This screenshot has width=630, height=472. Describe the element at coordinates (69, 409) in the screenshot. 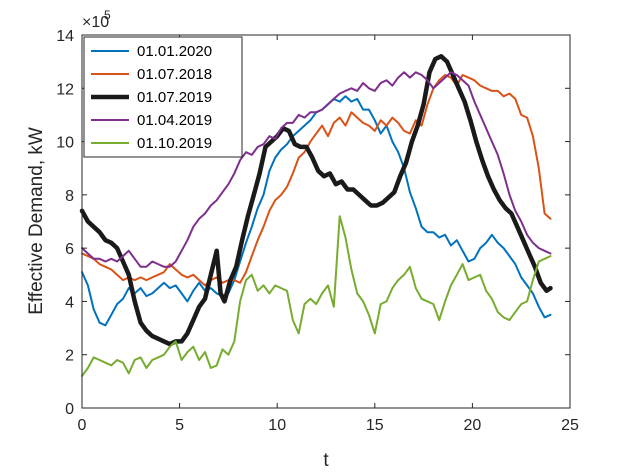

I see `y-tick-label: 0` at that location.